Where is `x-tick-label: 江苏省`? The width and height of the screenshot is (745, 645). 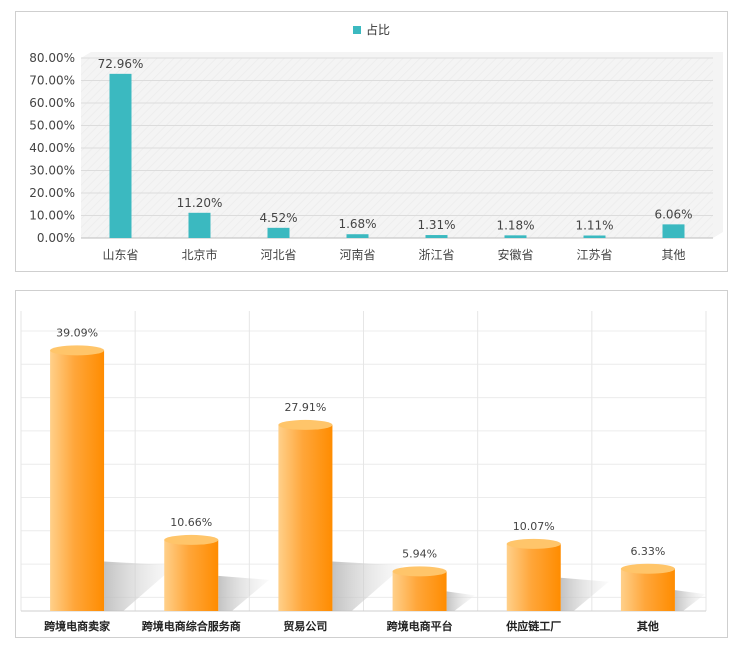 x-tick-label: 江苏省 is located at coordinates (594, 255).